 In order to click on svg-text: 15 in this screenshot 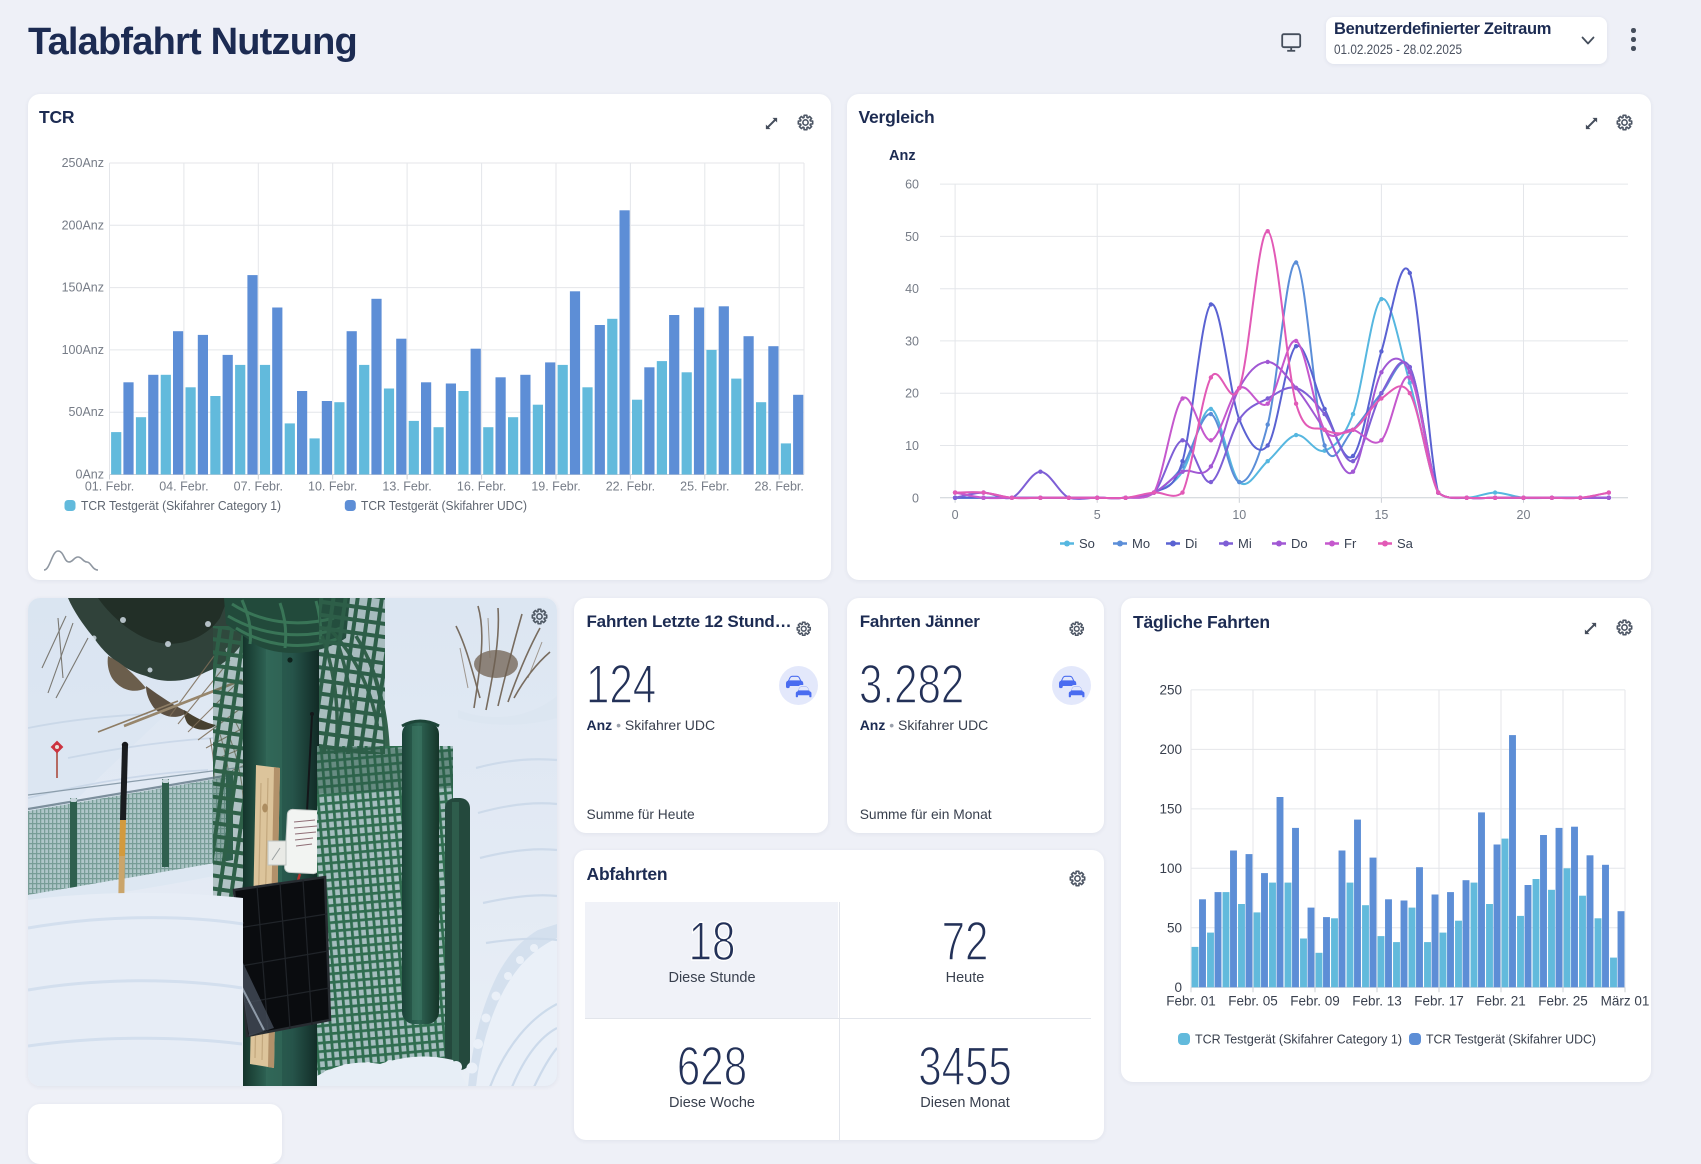, I will do `click(1381, 514)`.